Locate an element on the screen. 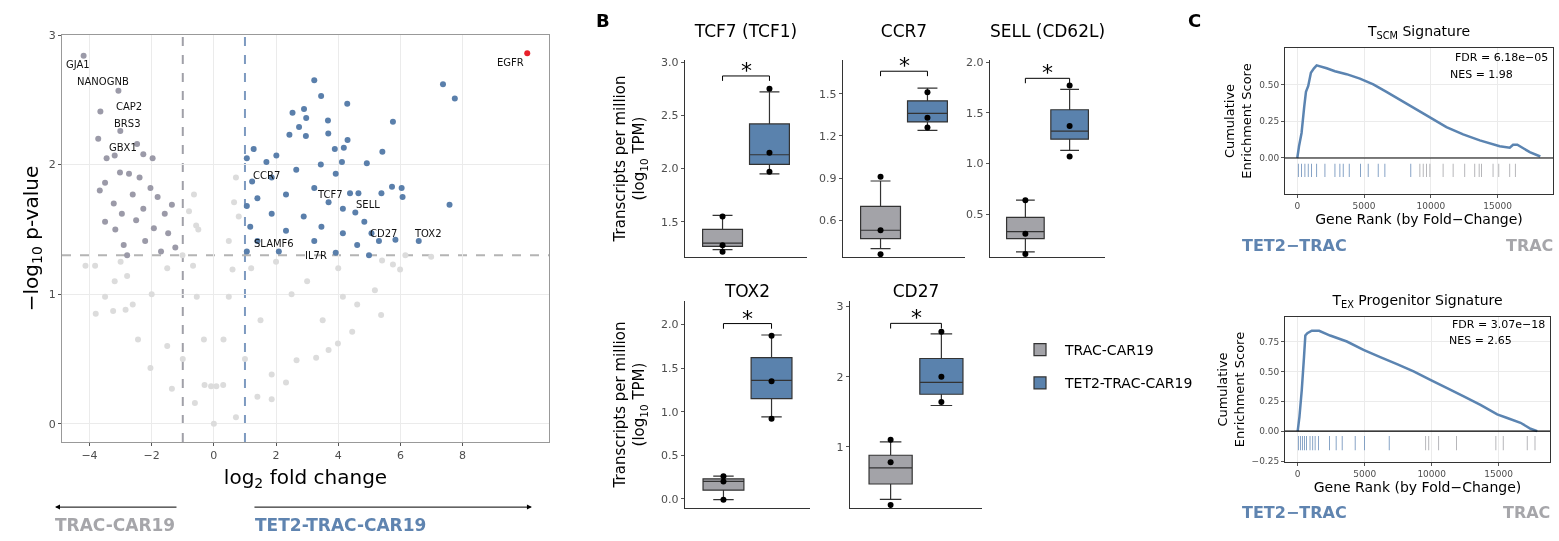 Image resolution: width=1559 pixels, height=541 pixels. annotation: NANOGNB is located at coordinates (103, 81).